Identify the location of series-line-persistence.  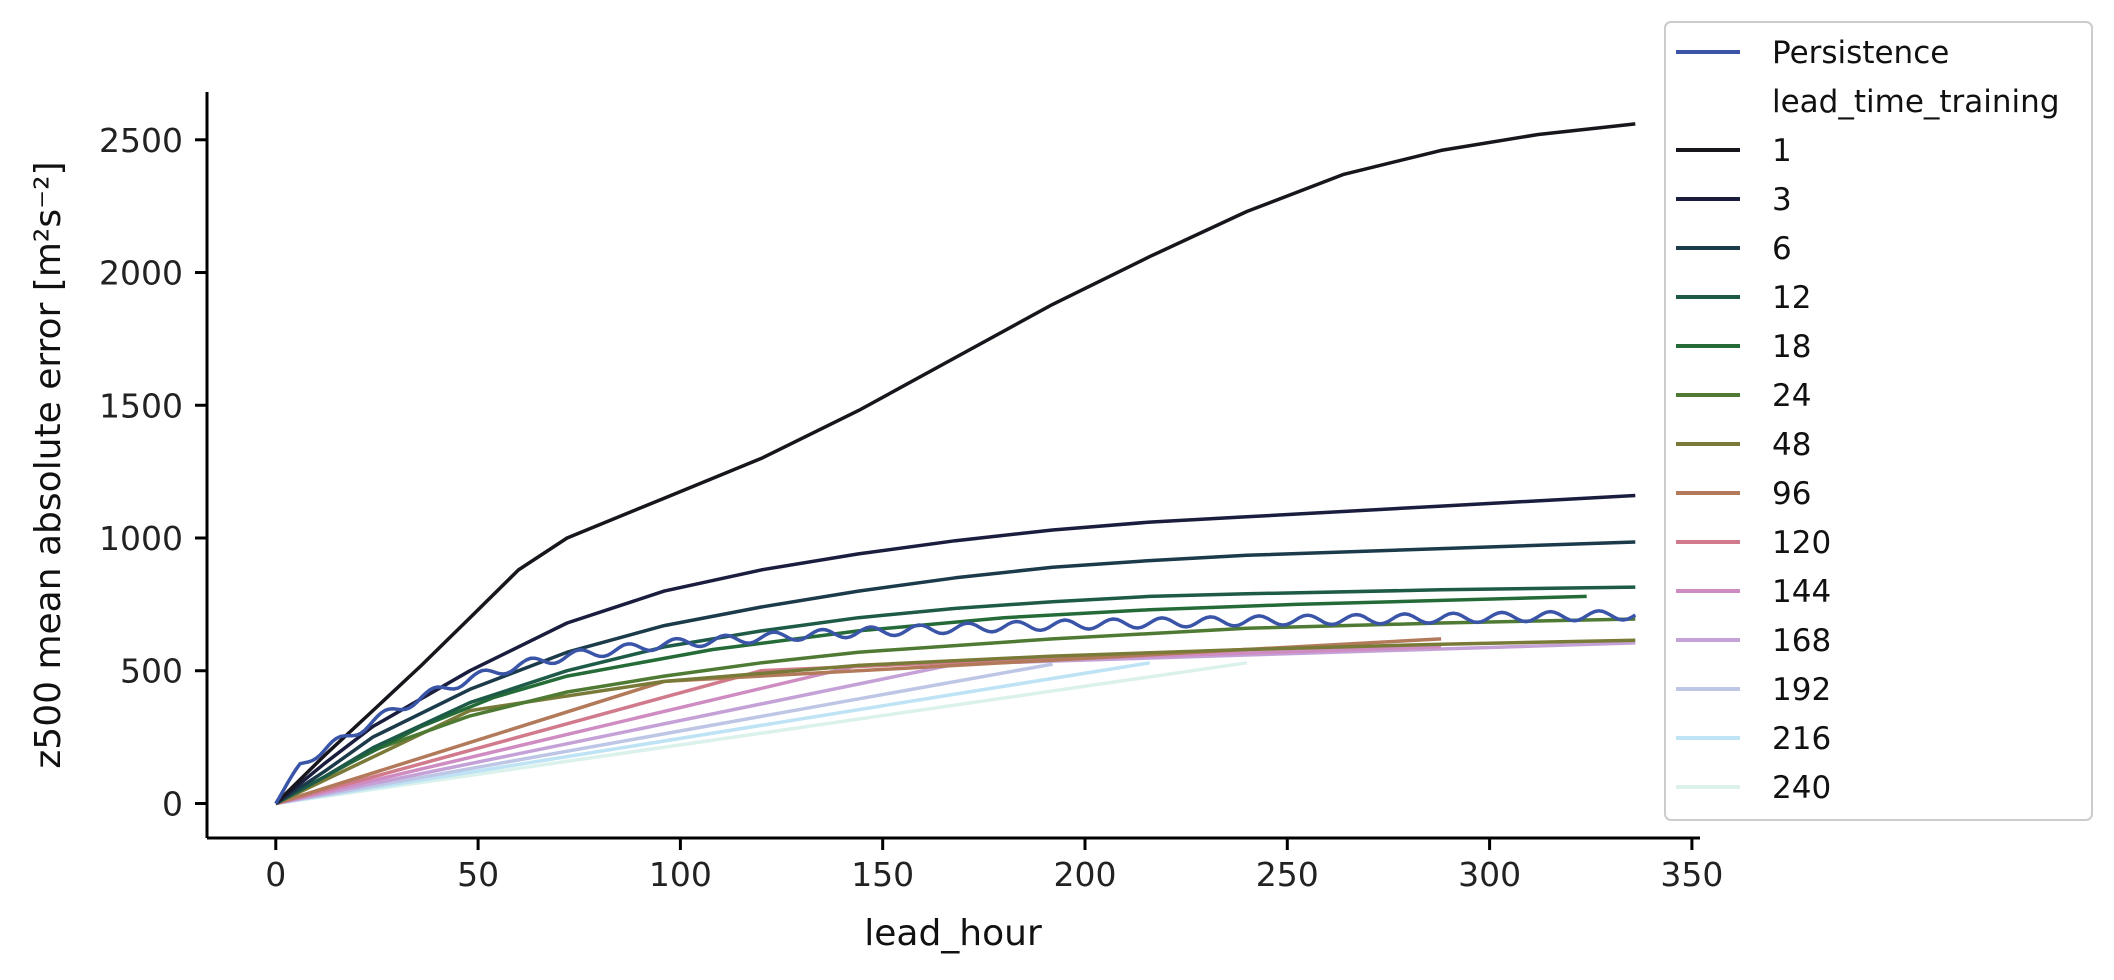
(955, 707).